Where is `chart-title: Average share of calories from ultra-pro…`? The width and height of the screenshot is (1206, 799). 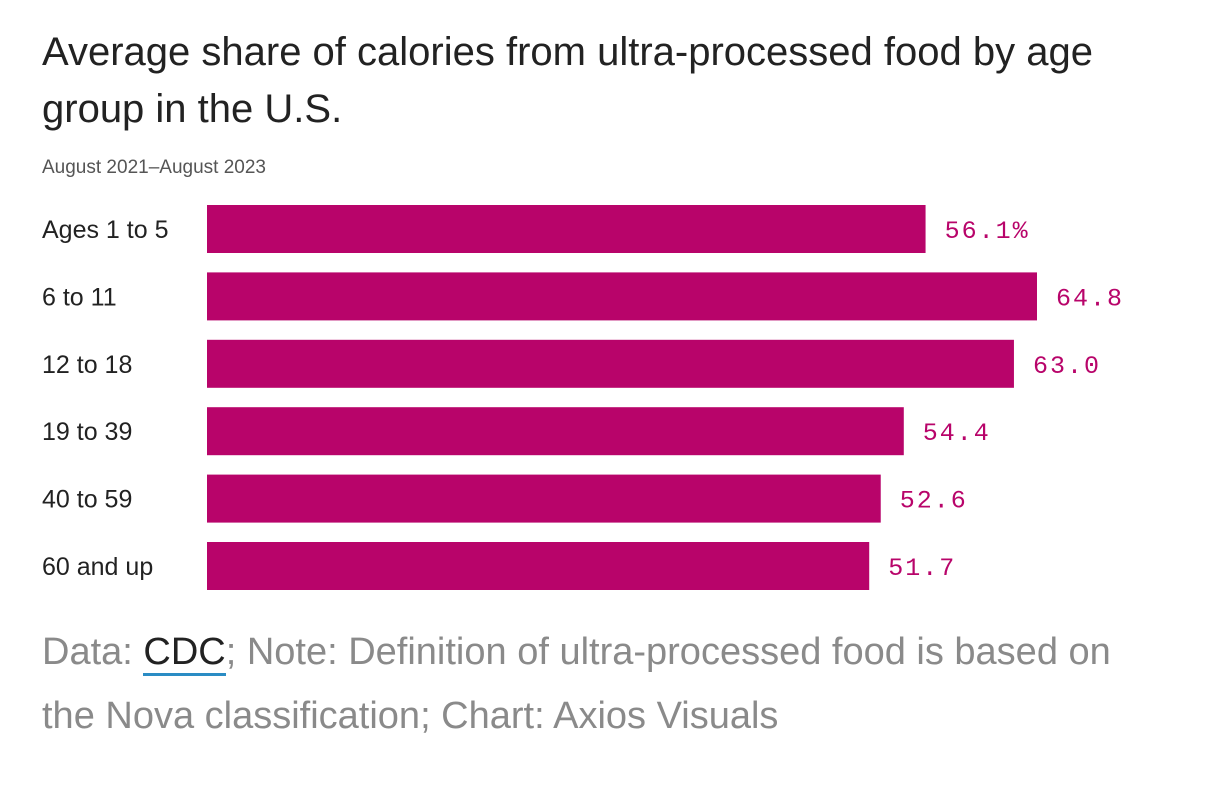 chart-title: Average share of calories from ultra-pro… is located at coordinates (567, 80).